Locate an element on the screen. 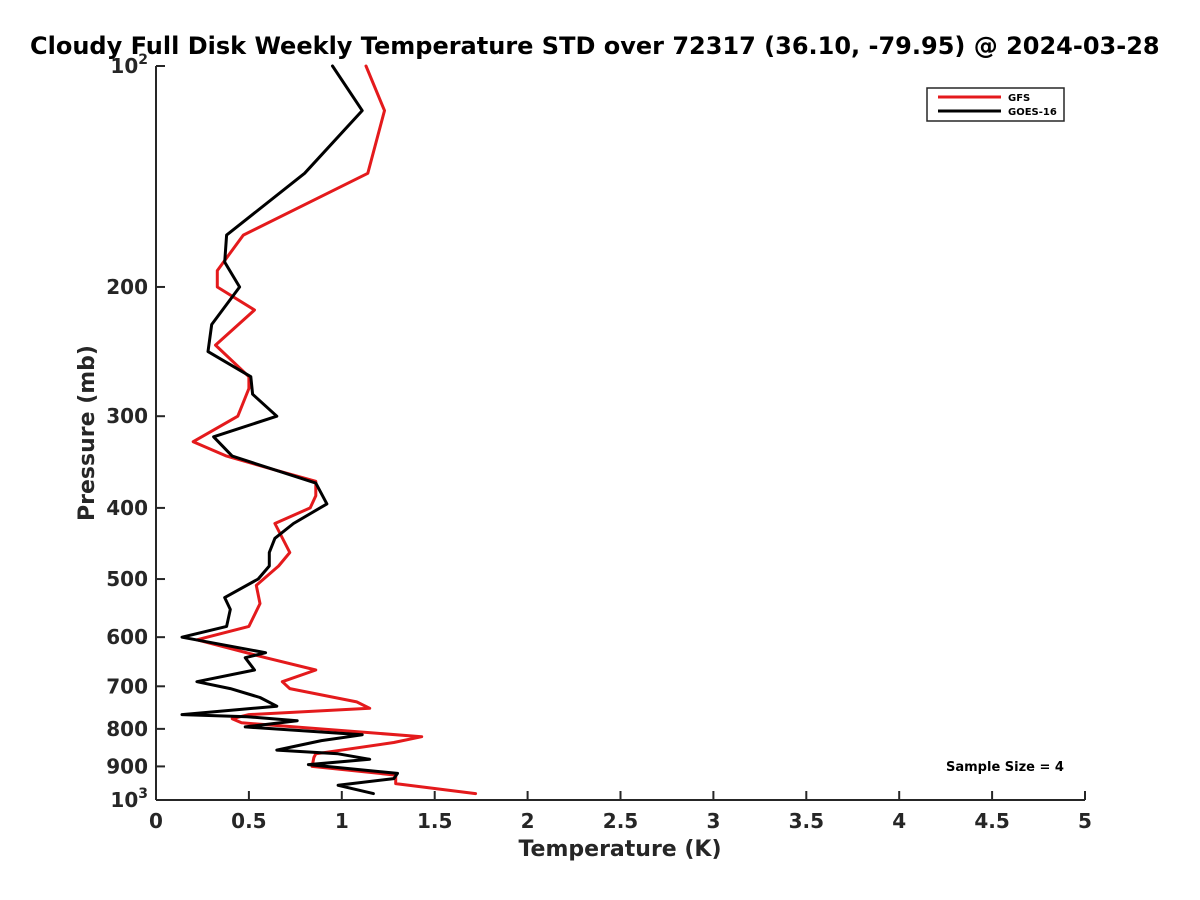 Image resolution: width=1200 pixels, height=900 pixels. y-tick-label: 400 is located at coordinates (127, 508).